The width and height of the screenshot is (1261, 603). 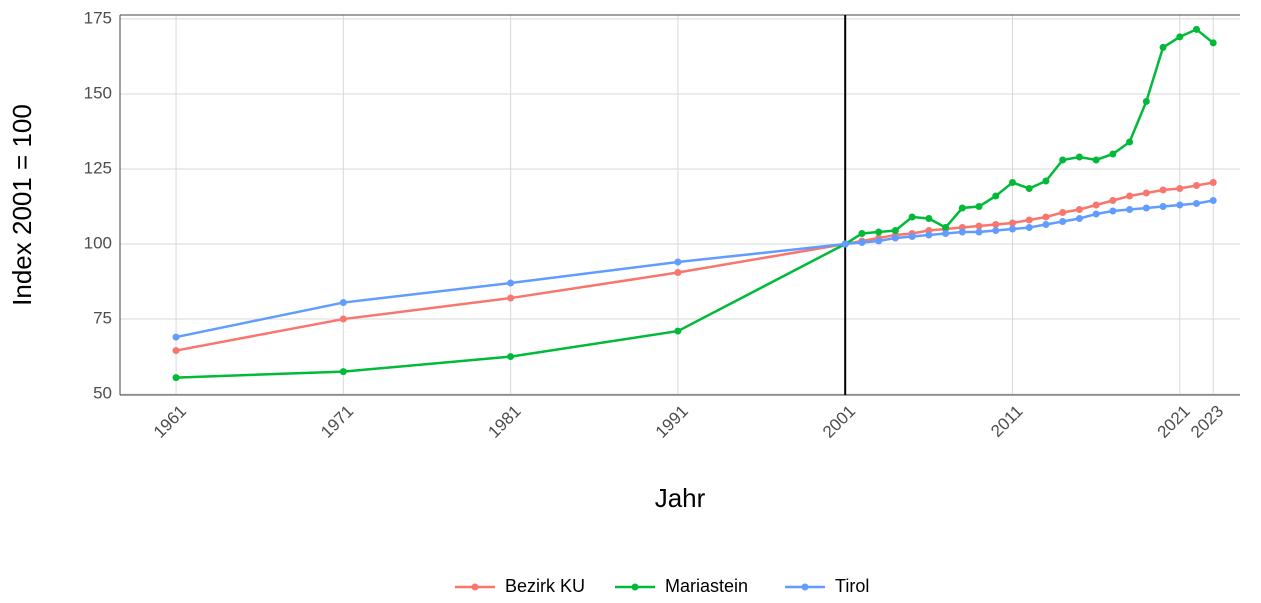 I want to click on legend-label: Mariastein, so click(x=706, y=586).